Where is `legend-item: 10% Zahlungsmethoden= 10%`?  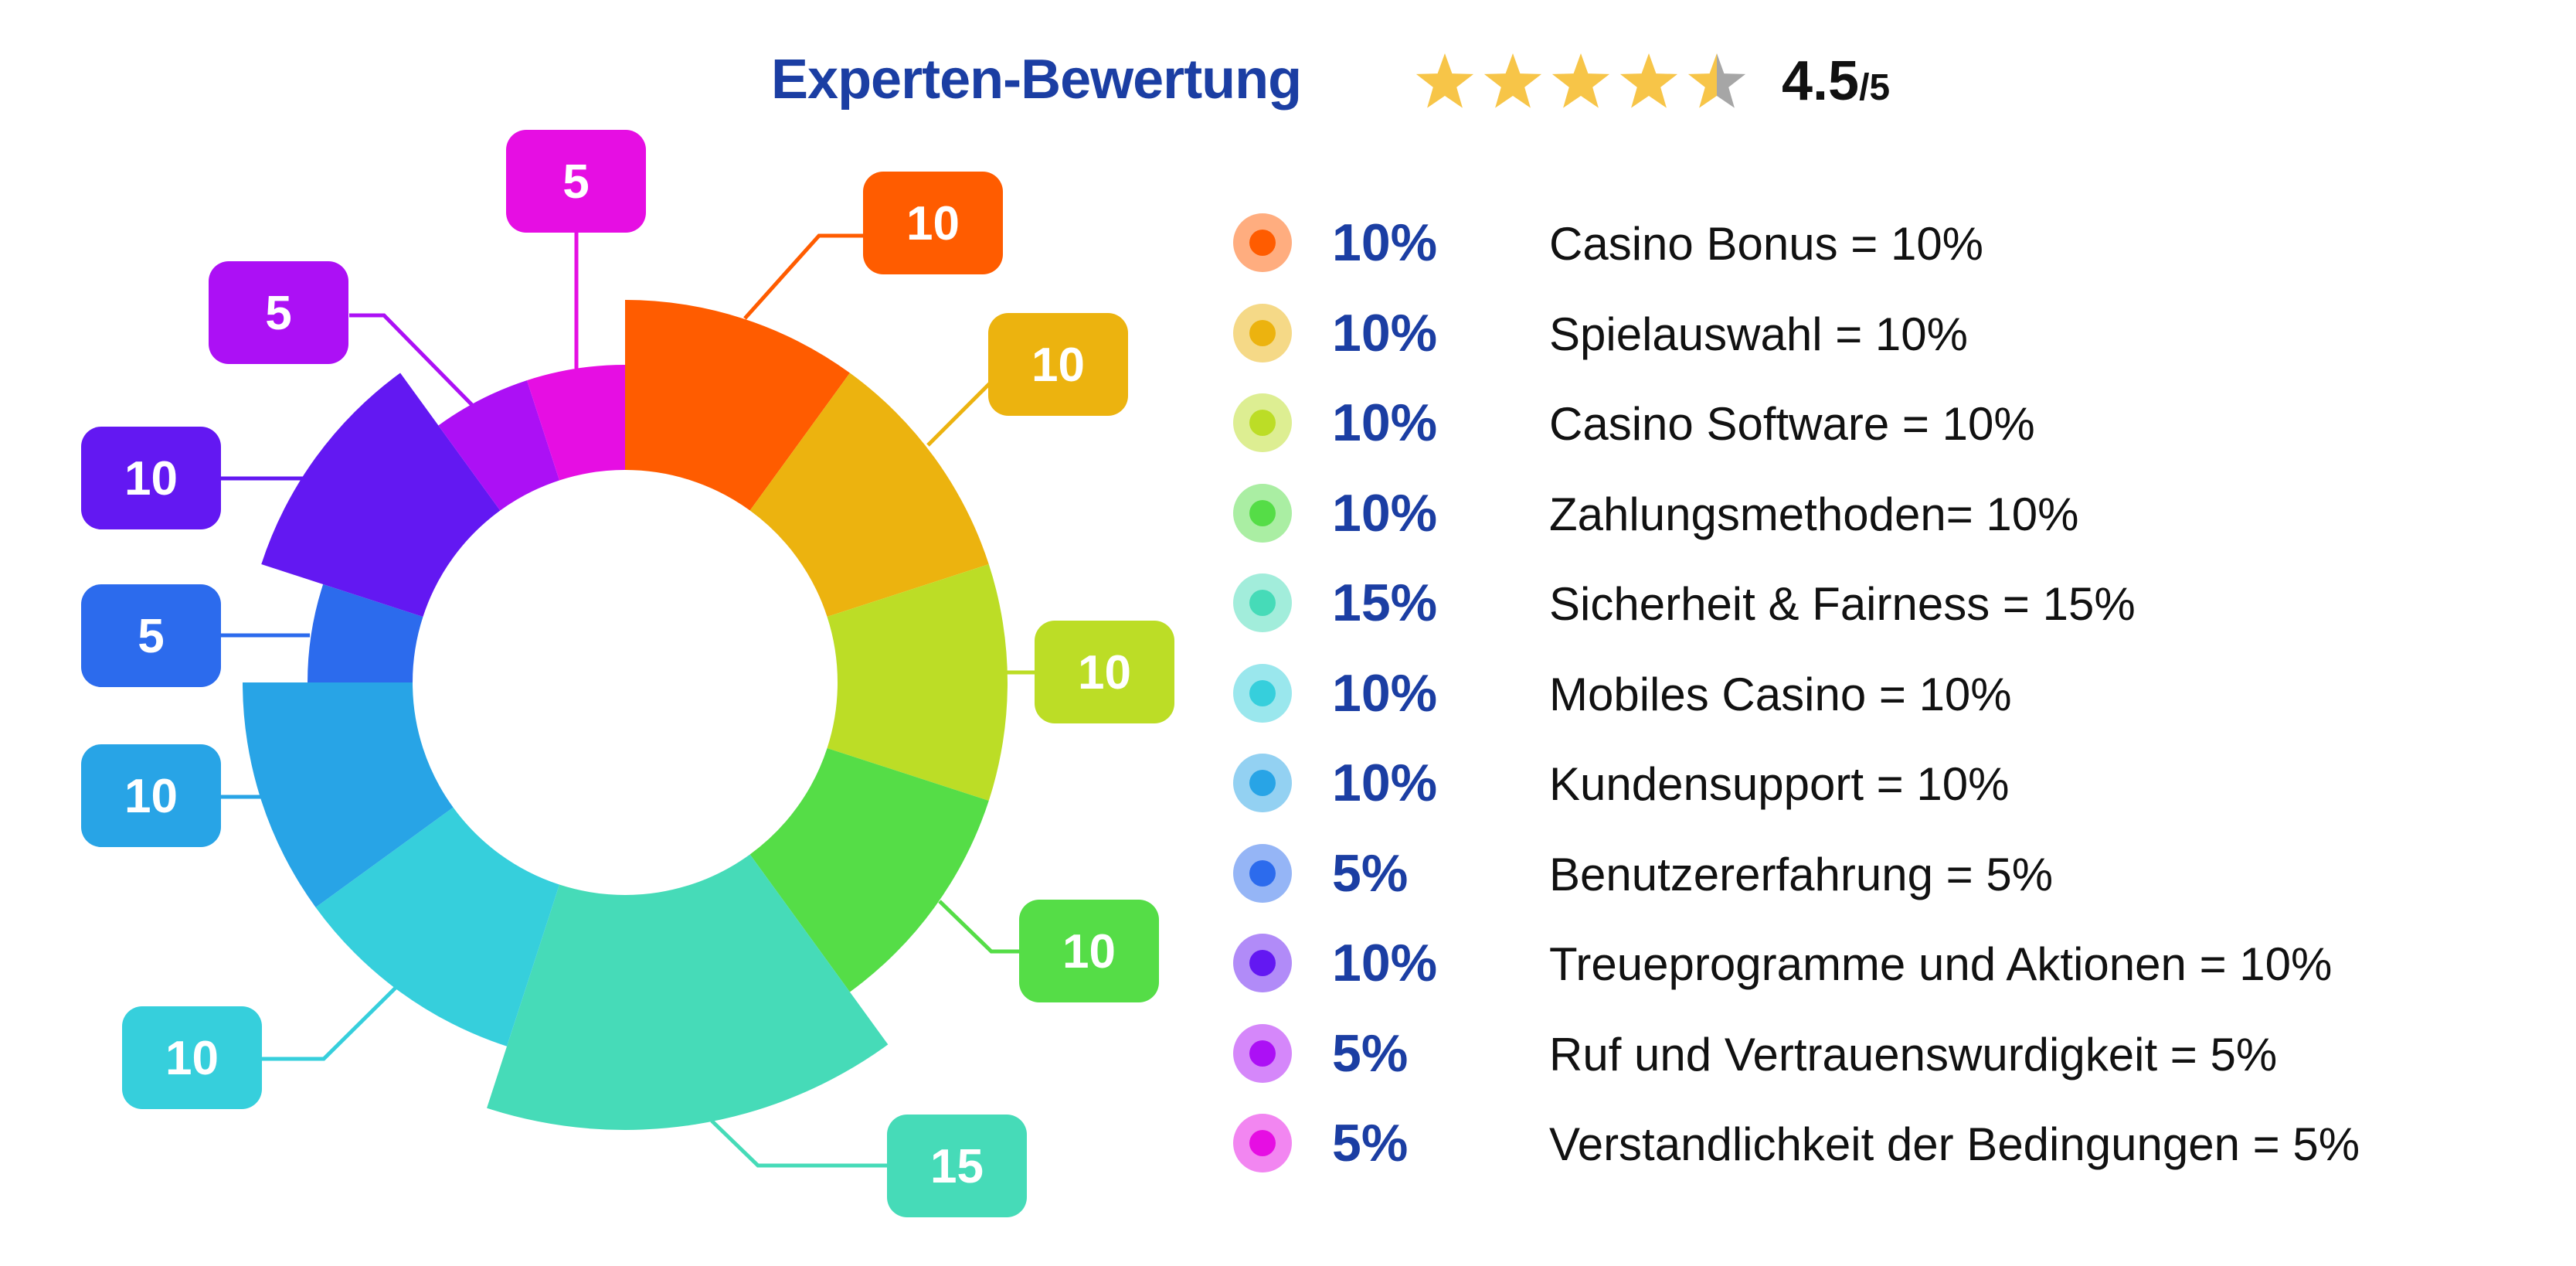
legend-item: 10% Zahlungsmethoden= 10% is located at coordinates (1890, 513).